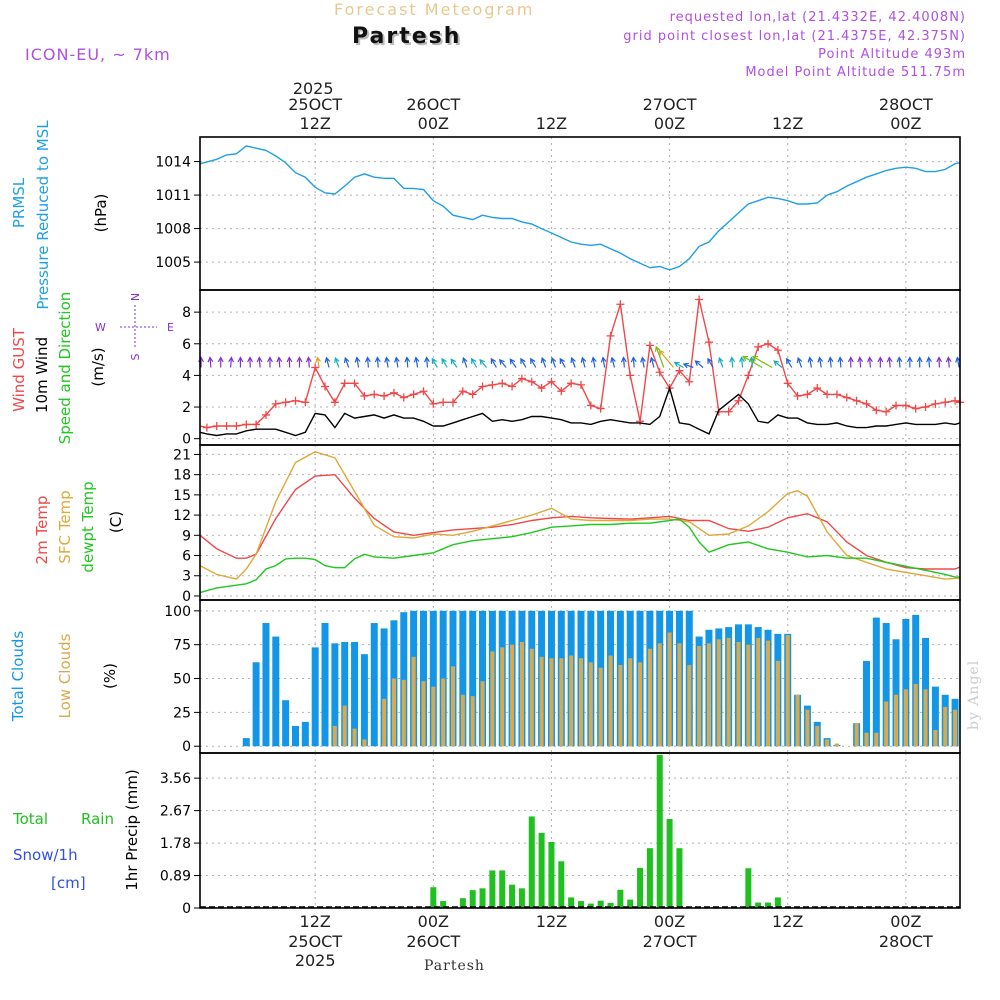 The width and height of the screenshot is (1000, 1000). I want to click on temperature-panel: 0 3 6 9 12 15 18 21, so click(567, 524).